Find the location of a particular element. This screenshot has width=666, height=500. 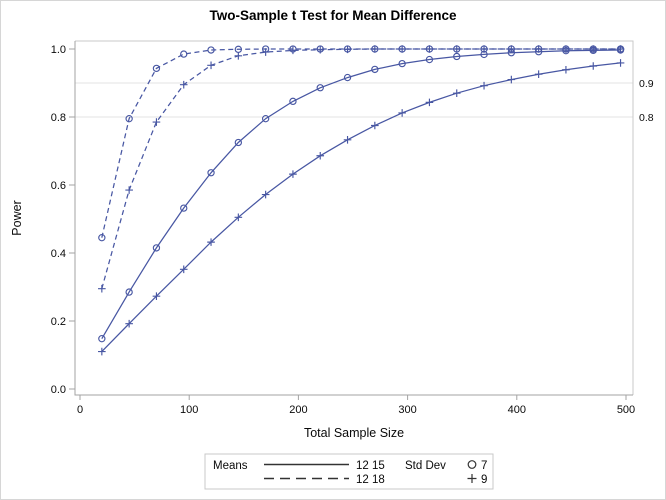

reference-line-label-0.9: 0.9 is located at coordinates (646, 84).